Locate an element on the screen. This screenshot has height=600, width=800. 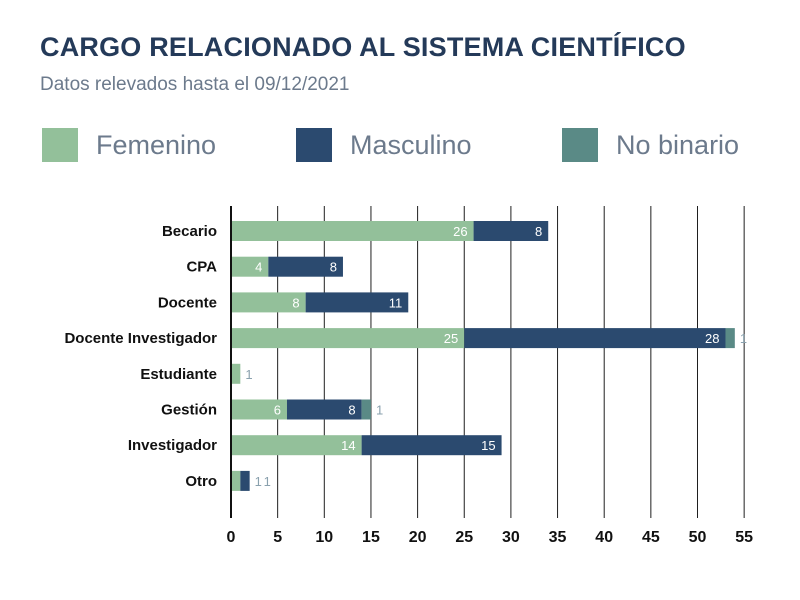
x-tick-label: 25 is located at coordinates (464, 537).